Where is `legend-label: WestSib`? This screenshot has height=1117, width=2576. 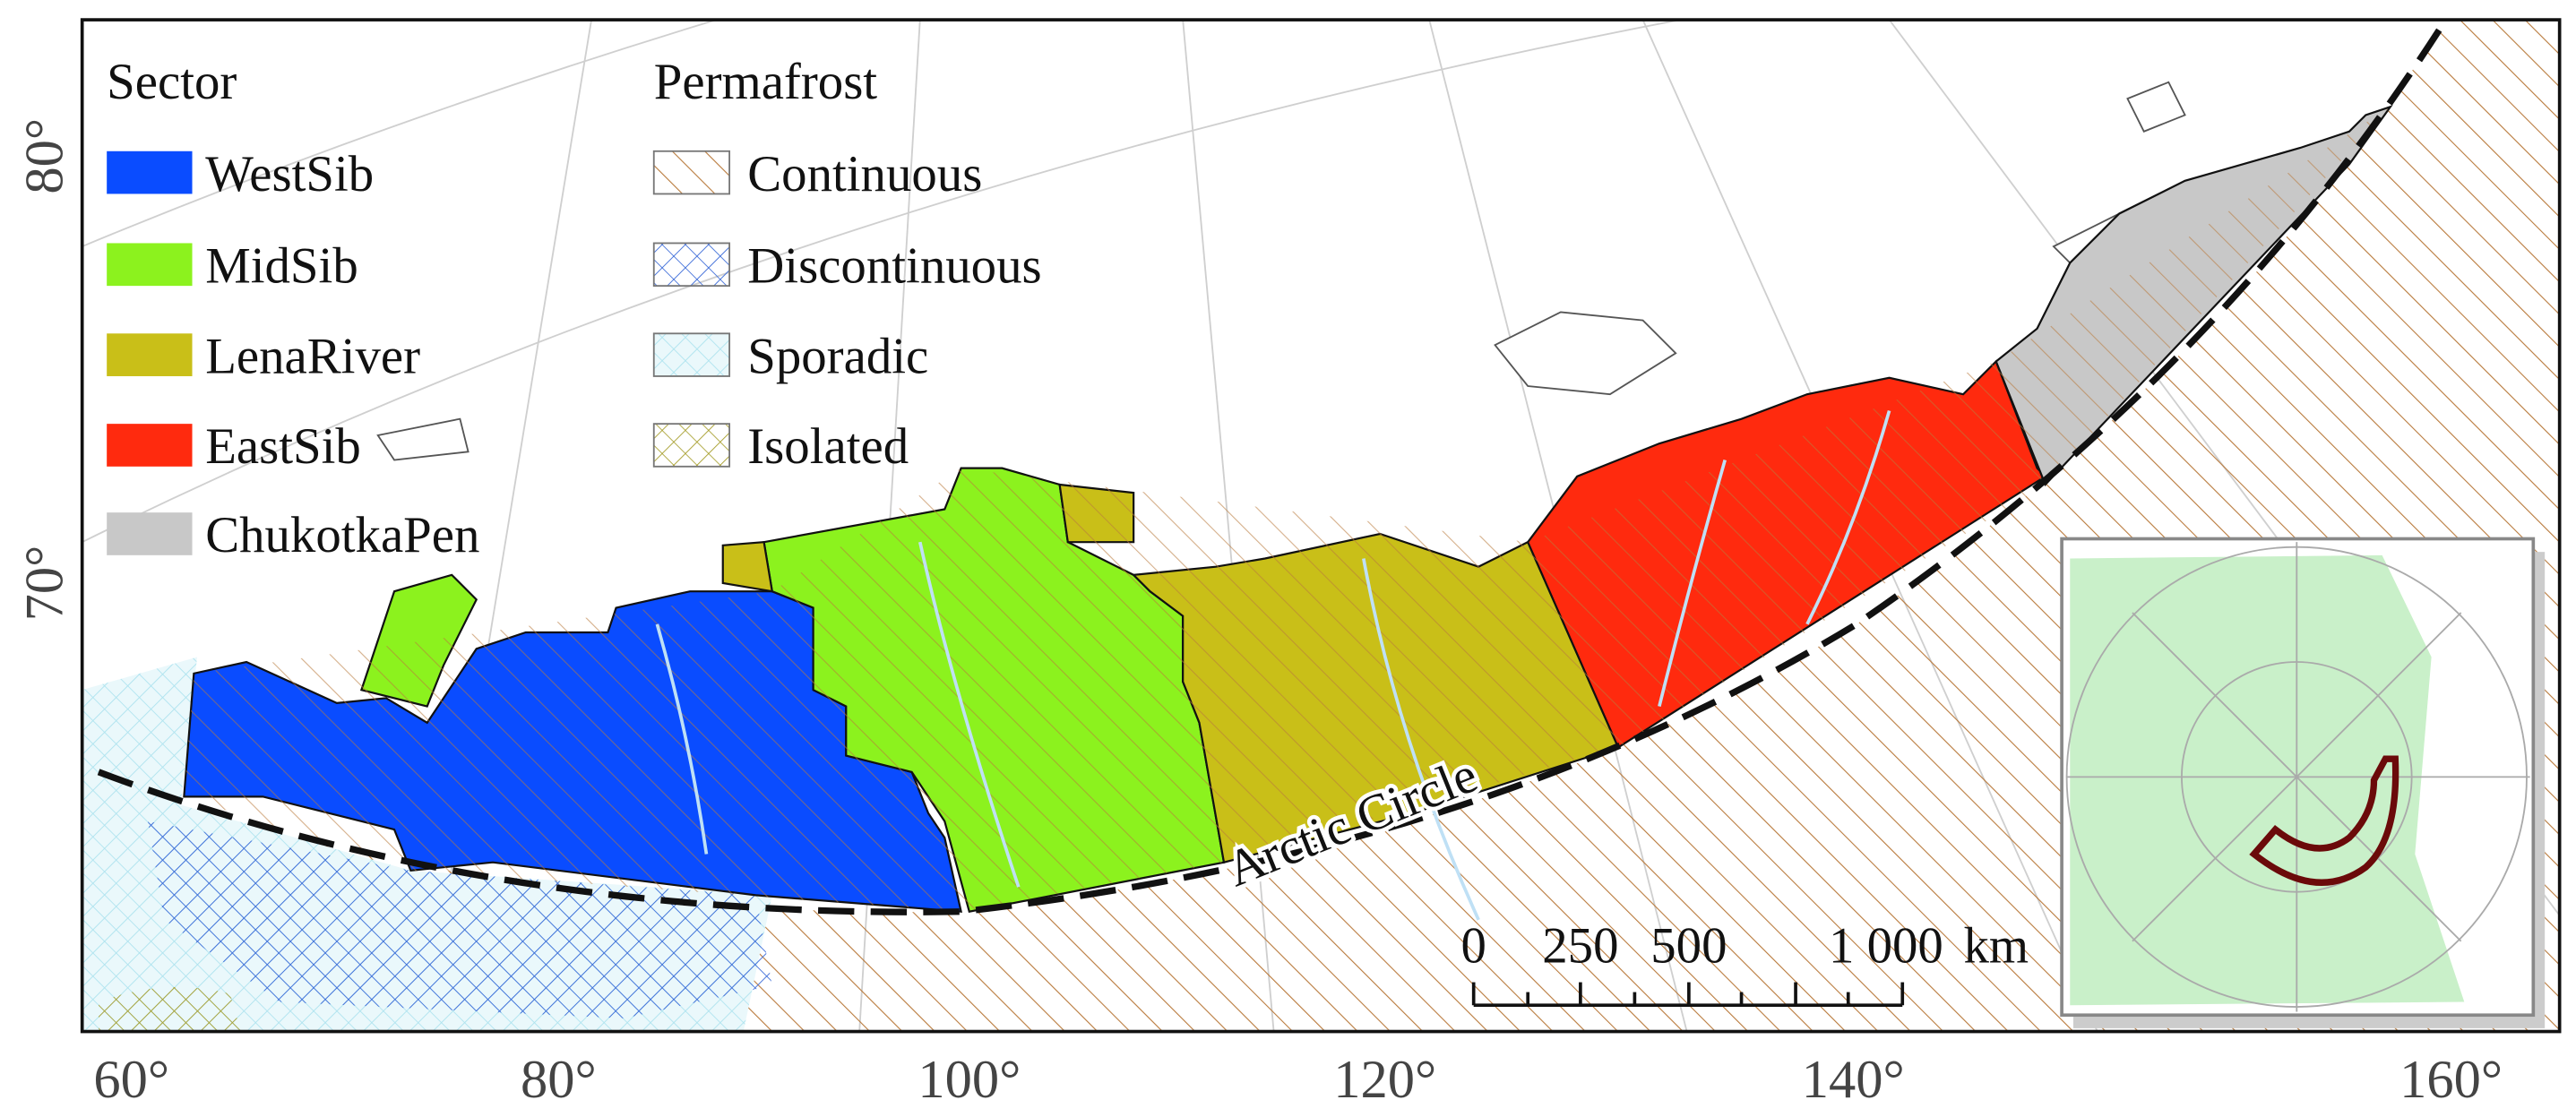
legend-label: WestSib is located at coordinates (289, 174).